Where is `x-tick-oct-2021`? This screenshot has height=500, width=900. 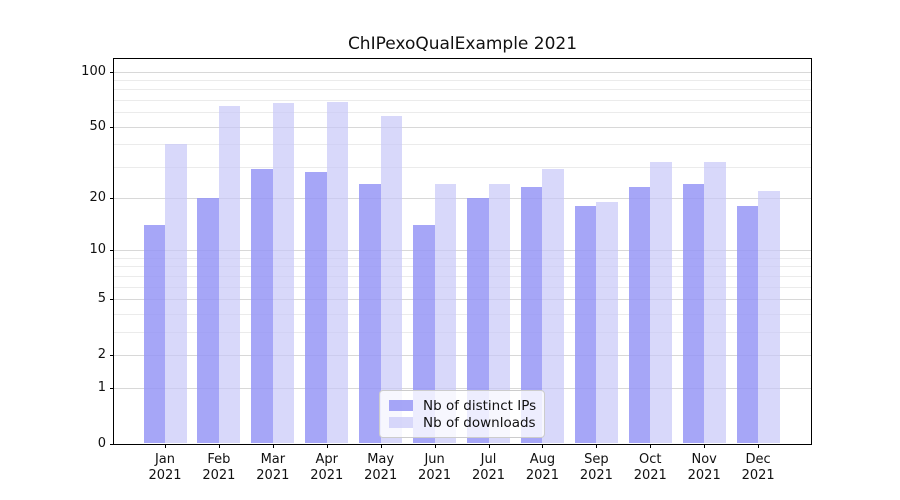 x-tick-oct-2021 is located at coordinates (651, 446).